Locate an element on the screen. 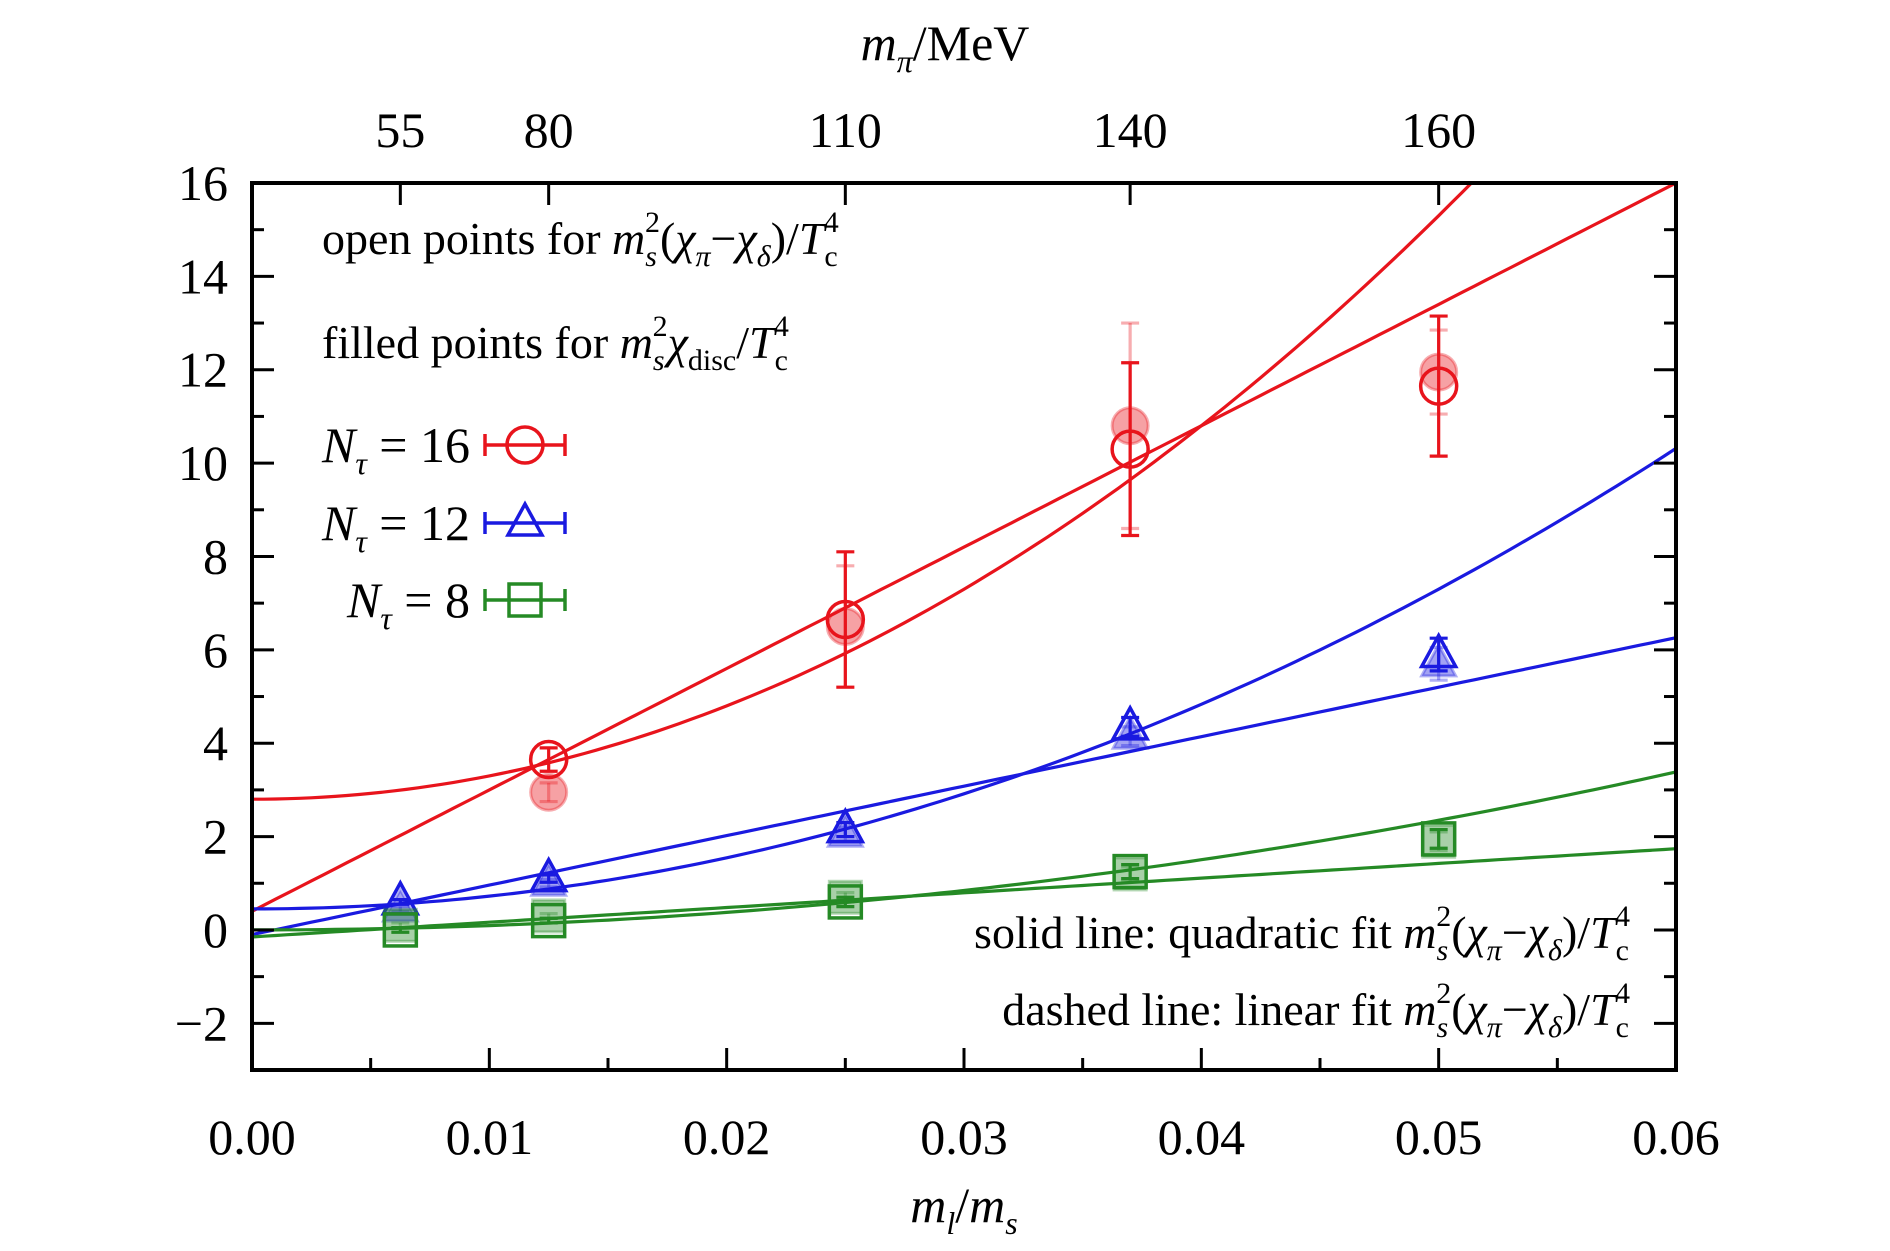 This screenshot has width=1890, height=1251. solid-line-note: solid line: quadratic fit ms2(χπ−χδ)/Tc4 is located at coordinates (1302, 933).